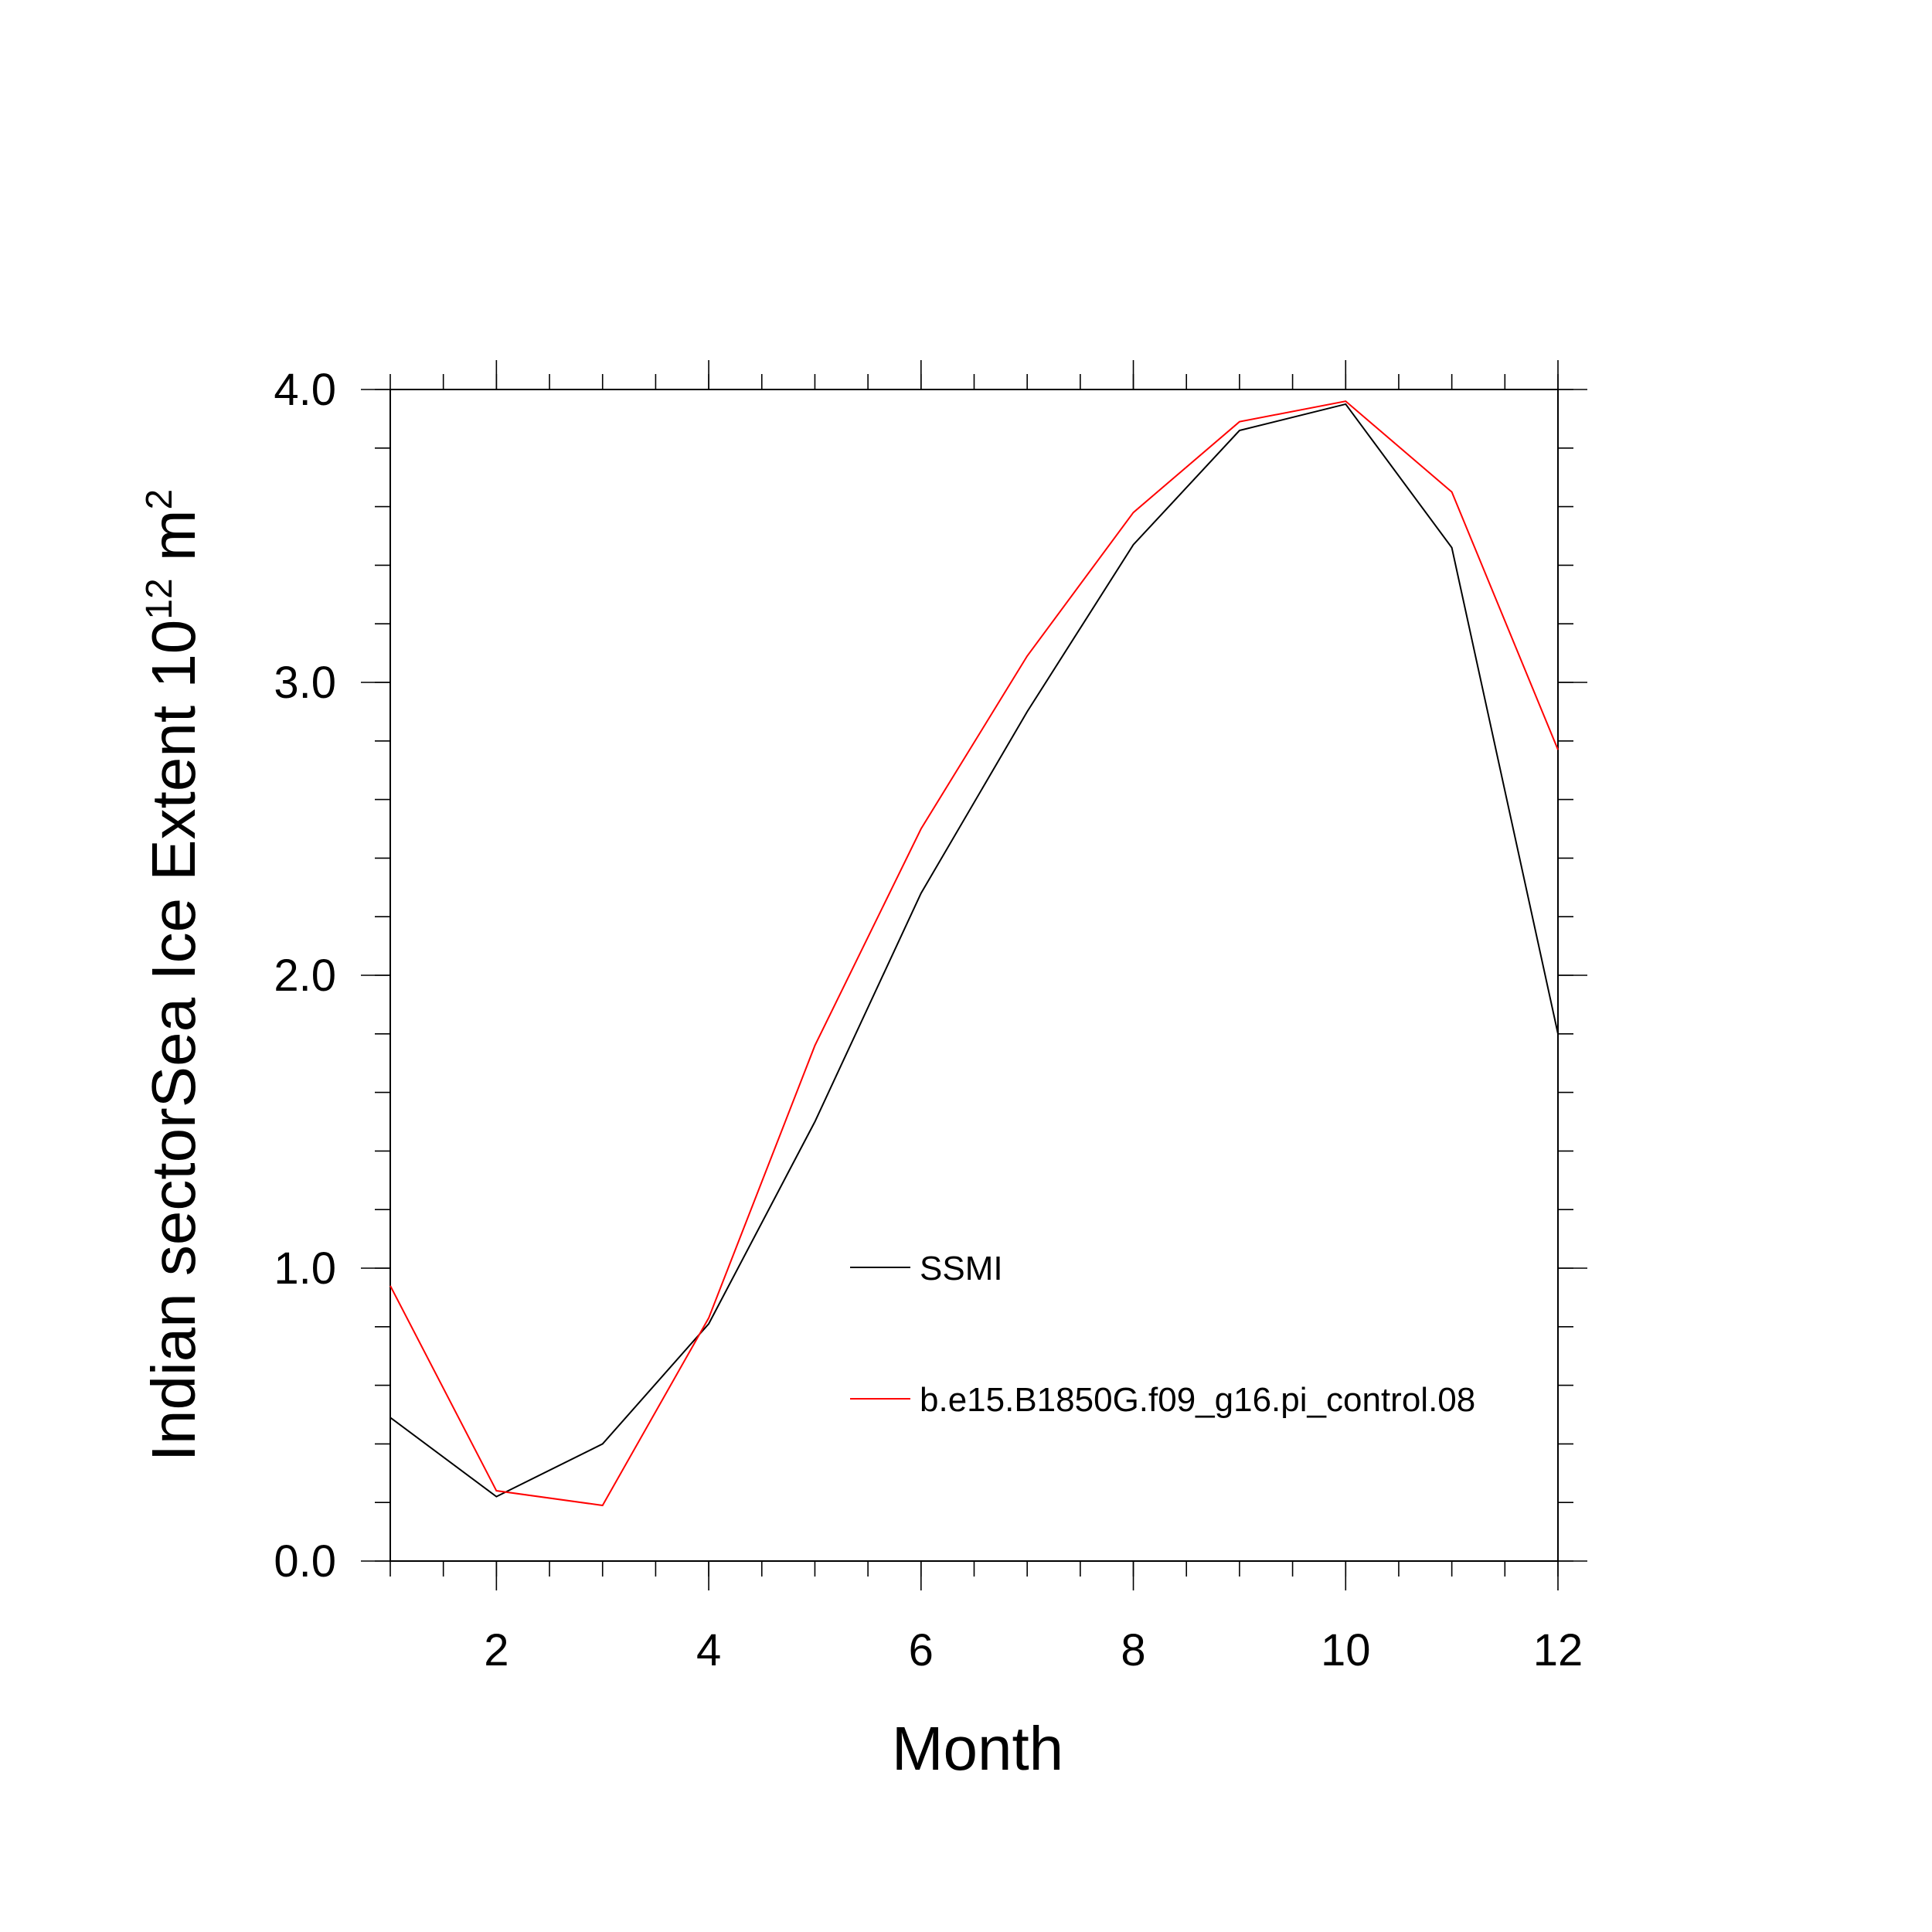  Describe the element at coordinates (160, 599) in the screenshot. I see `y-axis-title-exp1: 12` at that location.